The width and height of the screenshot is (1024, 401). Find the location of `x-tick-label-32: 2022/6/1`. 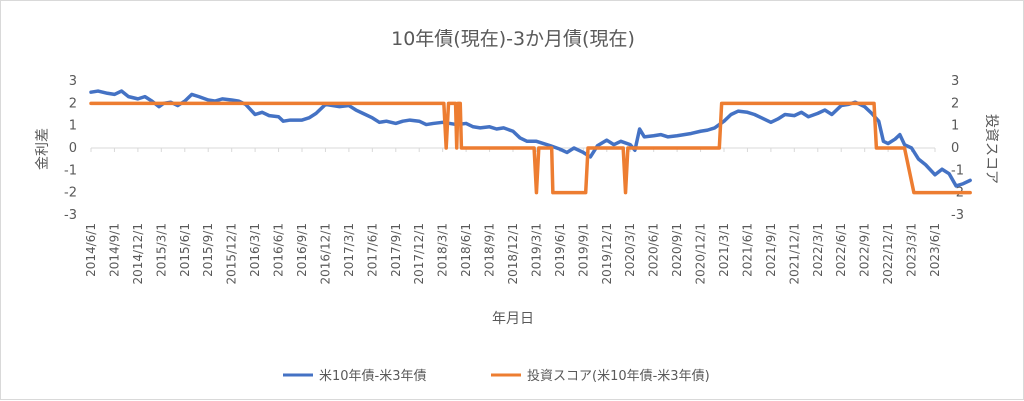

x-tick-label-32: 2022/6/1 is located at coordinates (841, 250).